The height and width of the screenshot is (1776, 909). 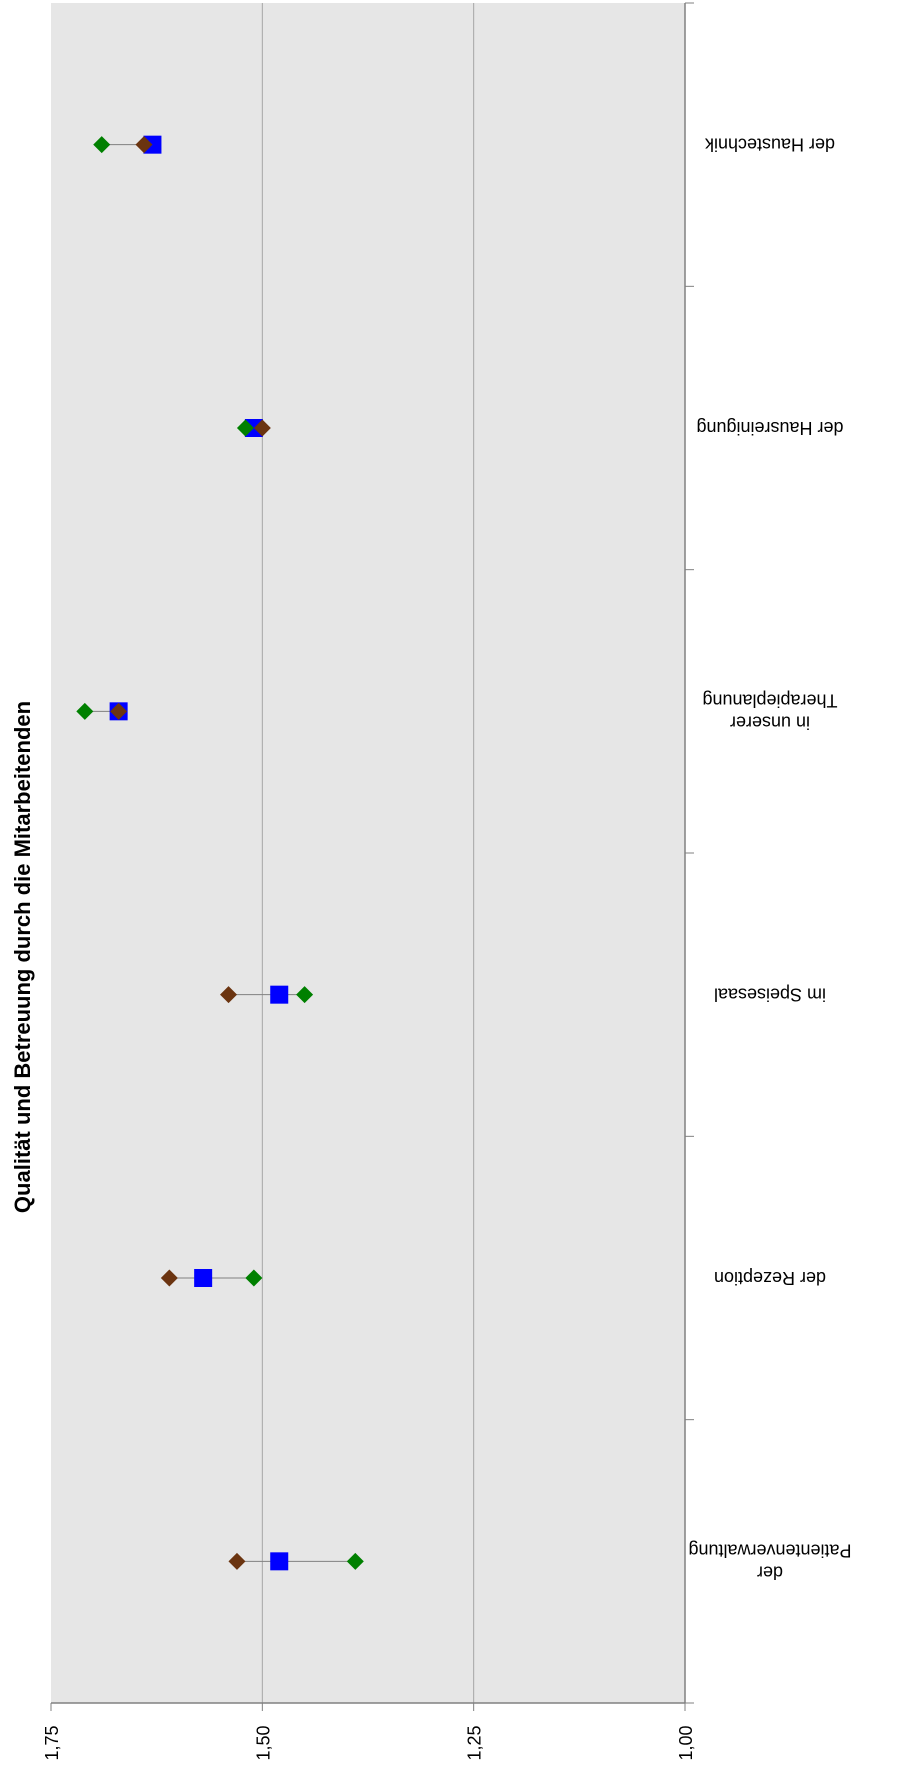 What do you see at coordinates (263, 1742) in the screenshot?
I see `value-tick-label: 1,50` at bounding box center [263, 1742].